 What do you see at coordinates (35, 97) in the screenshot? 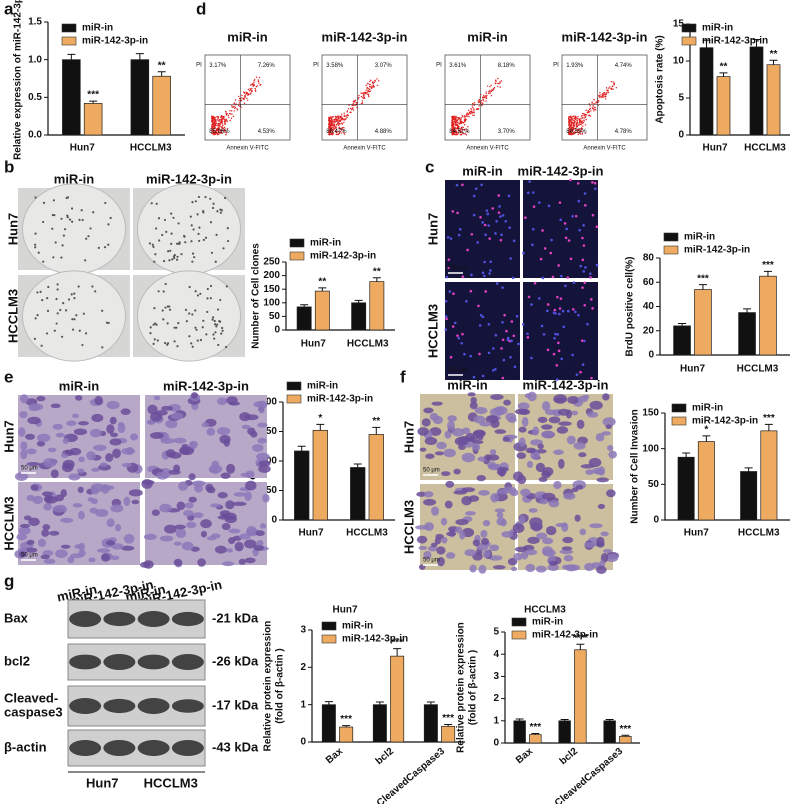
I see `y-tick-label: 0.5` at bounding box center [35, 97].